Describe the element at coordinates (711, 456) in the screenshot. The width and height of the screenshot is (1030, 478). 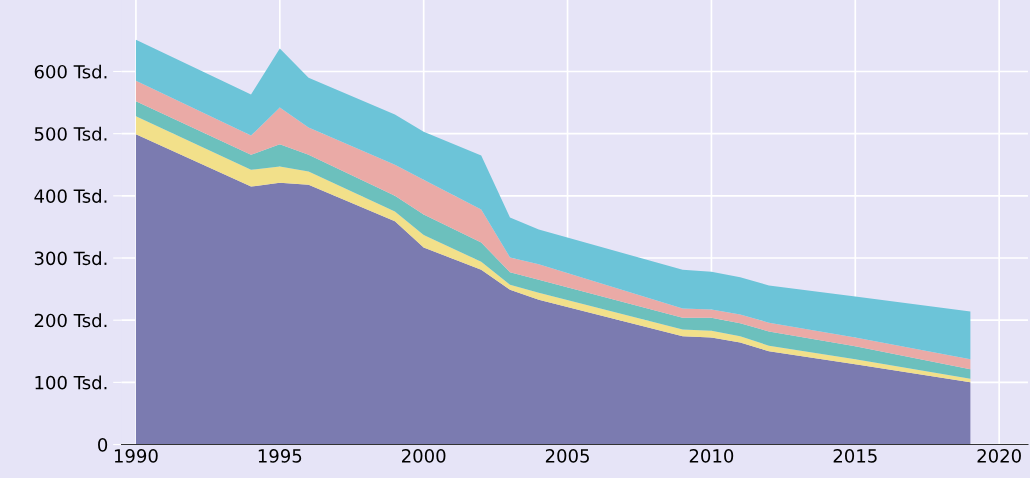
I see `x-tick-label: 2010` at that location.